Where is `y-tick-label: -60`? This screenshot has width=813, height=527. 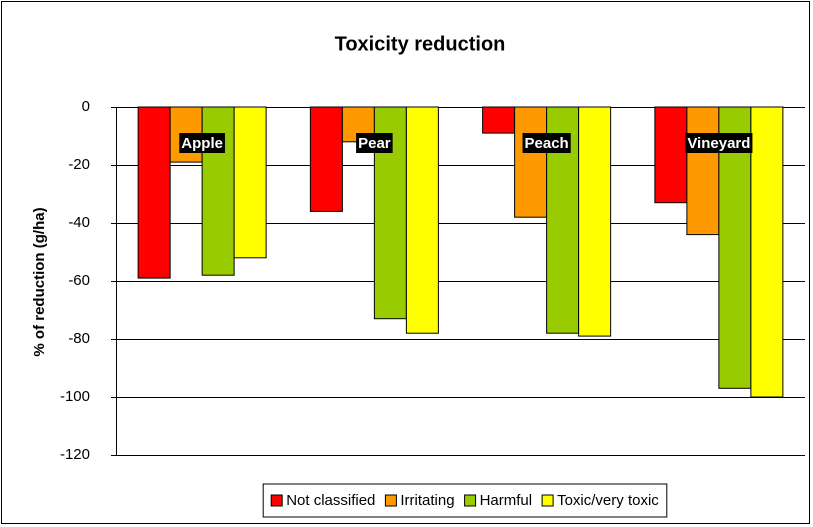
y-tick-label: -60 is located at coordinates (79, 280).